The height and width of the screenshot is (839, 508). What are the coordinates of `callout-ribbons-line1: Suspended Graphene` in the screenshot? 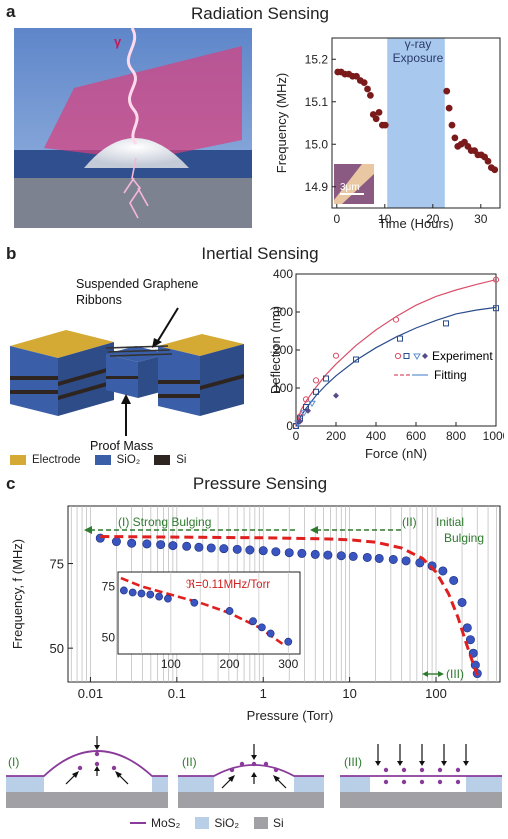 It's located at (137, 284).